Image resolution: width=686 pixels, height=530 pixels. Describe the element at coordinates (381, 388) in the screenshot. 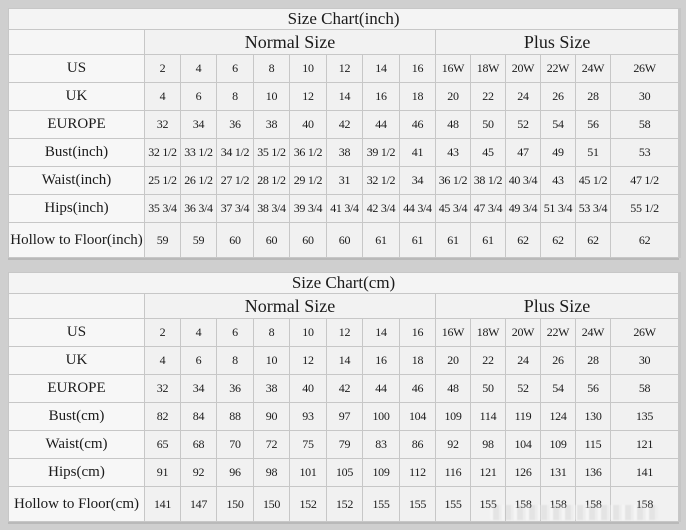

I see `table-cell: 44` at that location.